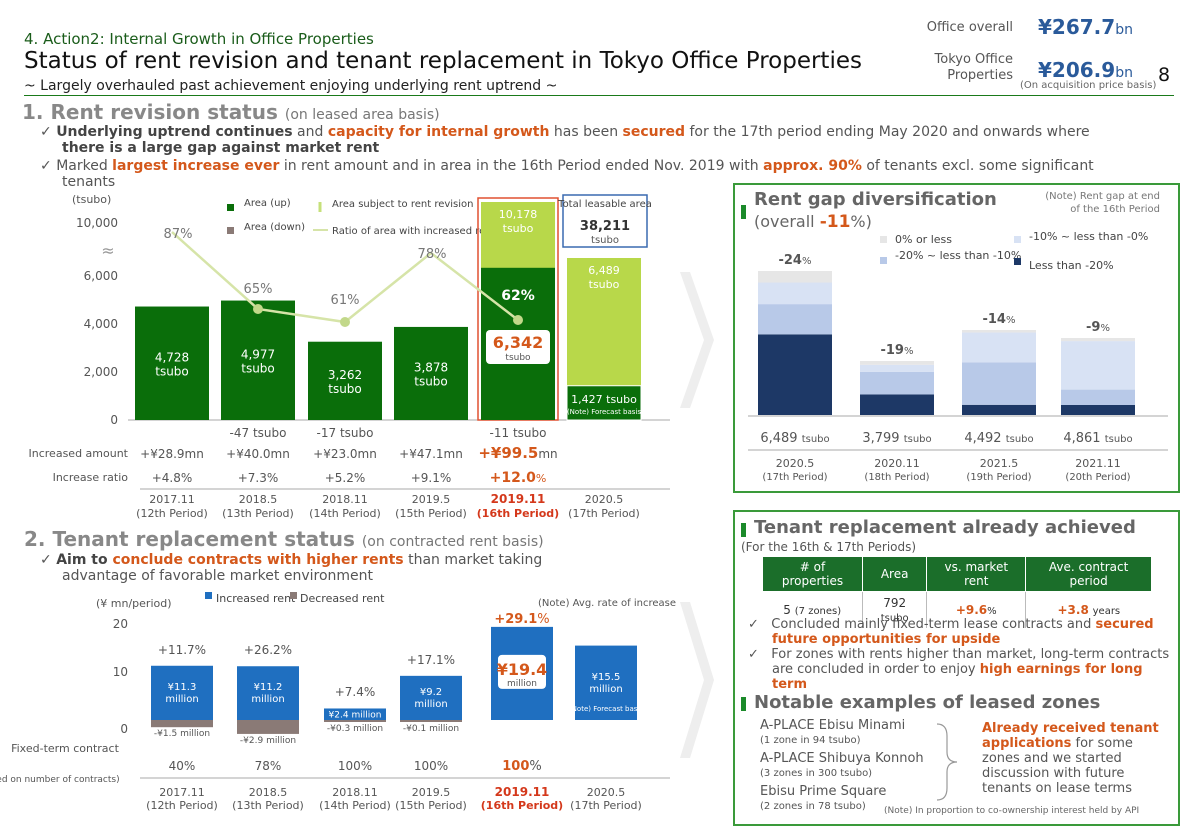 The image size is (1200, 831). What do you see at coordinates (258, 454) in the screenshot?
I see `increased-amount: +¥40.0mn` at bounding box center [258, 454].